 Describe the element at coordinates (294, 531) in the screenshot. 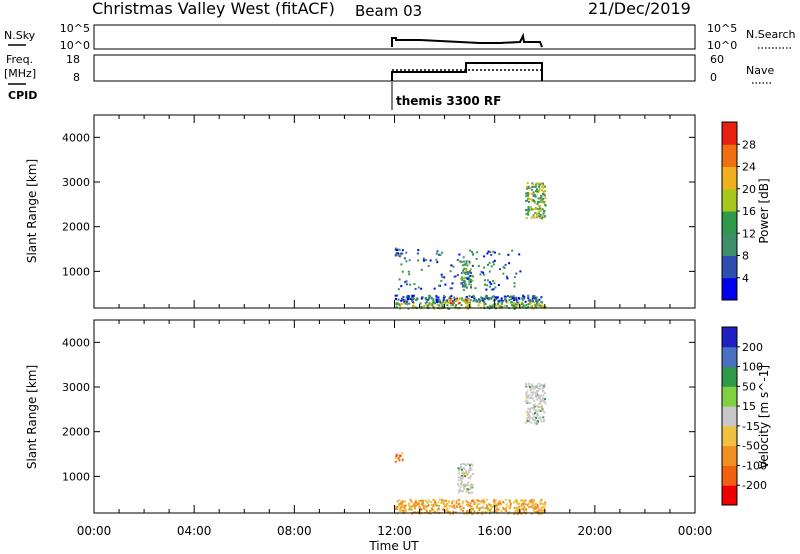

I see `xtick-label: 08:00` at that location.